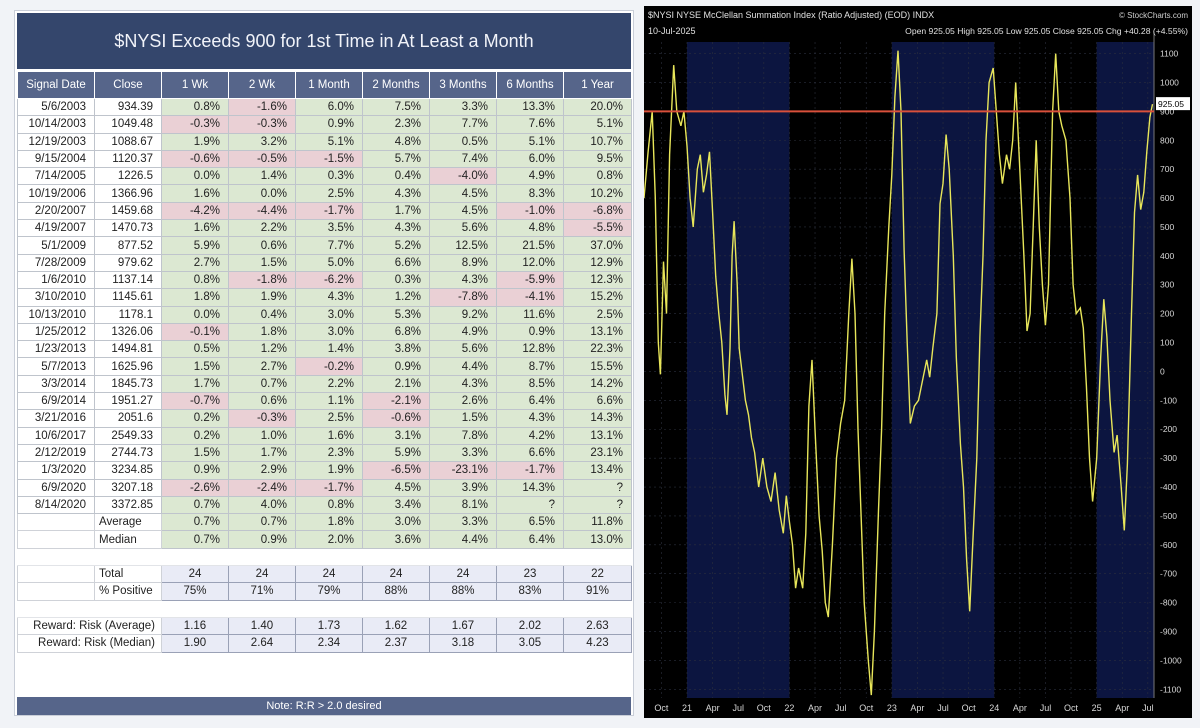 The image size is (1200, 728). What do you see at coordinates (396, 297) in the screenshot?
I see `table-cell: 1.2%` at bounding box center [396, 297].